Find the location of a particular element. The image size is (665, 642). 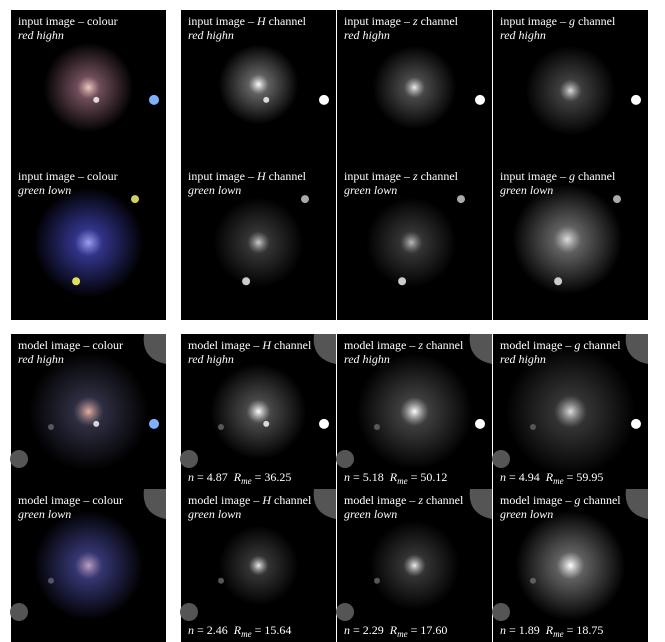

fit-stats: n = 5.18 Rme = 50.12 is located at coordinates (395, 478).